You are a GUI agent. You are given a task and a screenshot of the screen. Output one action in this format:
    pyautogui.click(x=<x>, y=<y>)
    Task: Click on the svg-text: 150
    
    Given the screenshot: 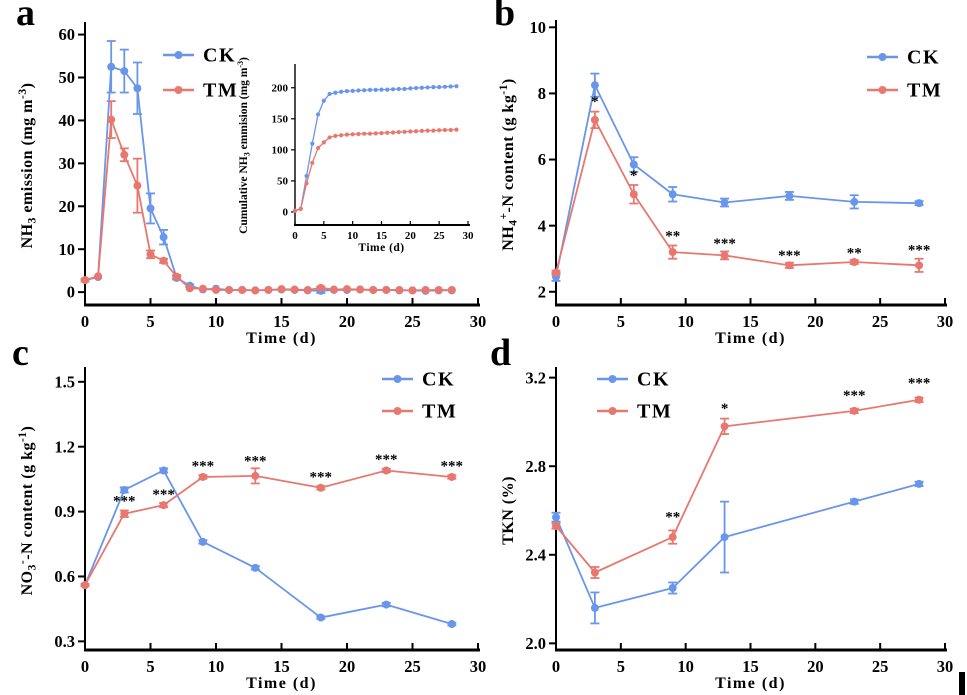 What is the action you would take?
    pyautogui.click(x=280, y=120)
    